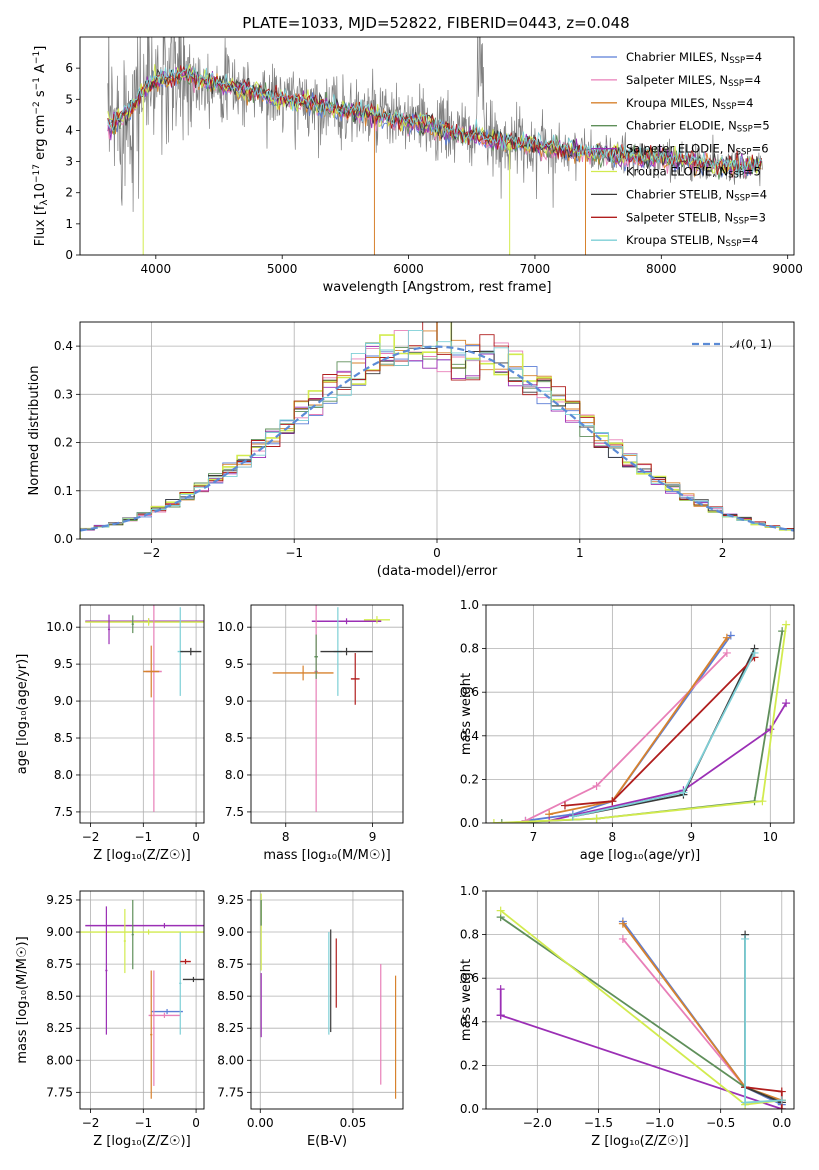 This screenshot has height=1170, width=819. Describe the element at coordinates (535, 269) in the screenshot. I see `x-tick-label: 7000` at that location.